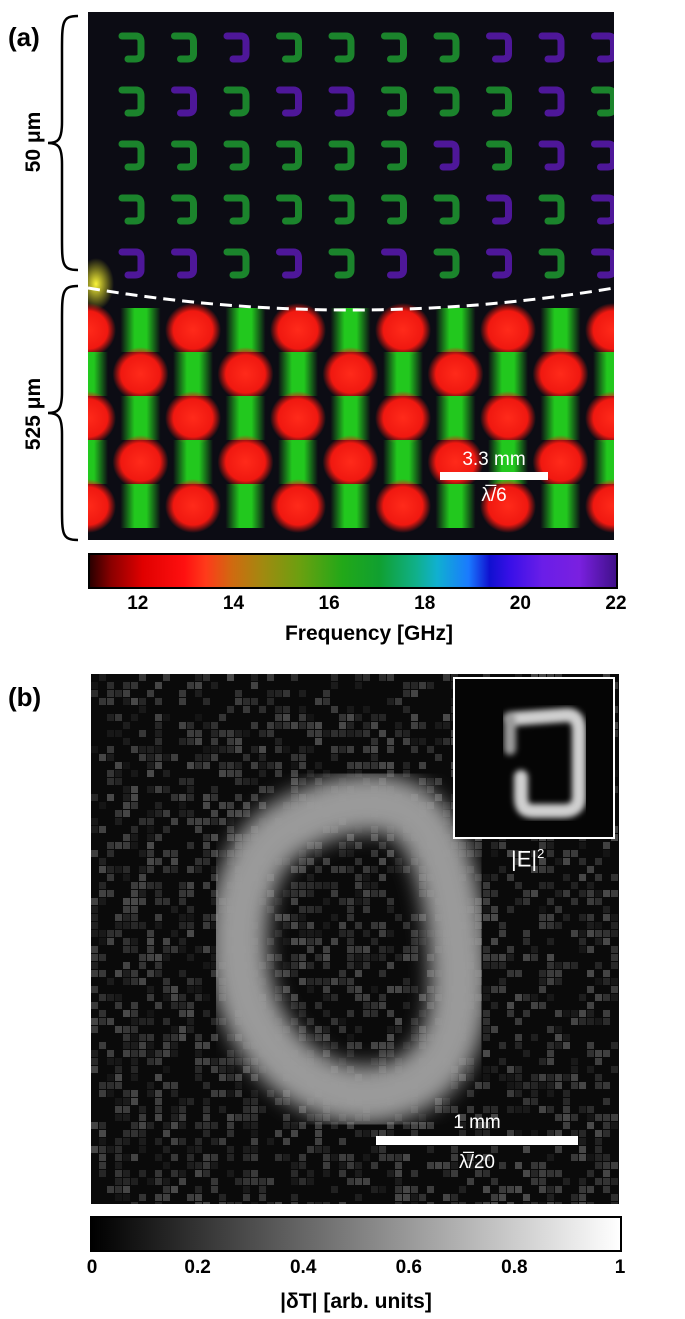 The width and height of the screenshot is (685, 1319). Describe the element at coordinates (233, 603) in the screenshot. I see `frequency-colorbar-tick: 14` at that location.